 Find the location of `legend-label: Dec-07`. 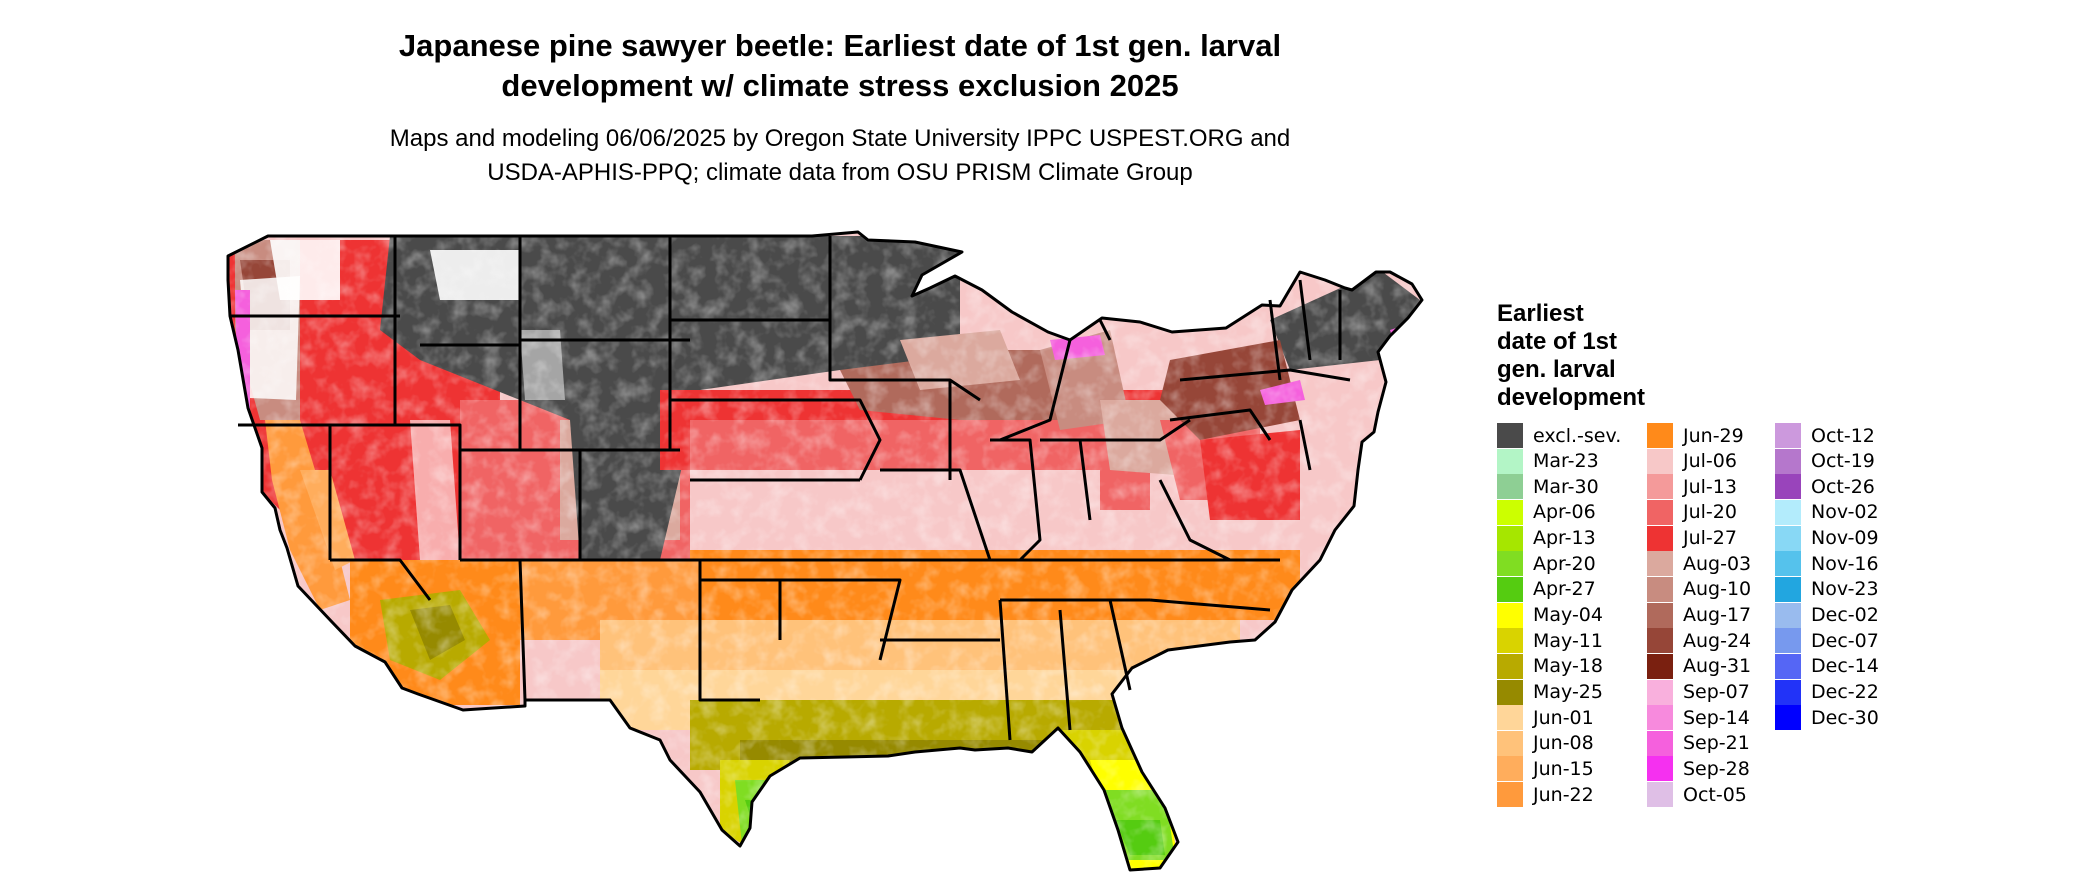

legend-label: Dec-07 is located at coordinates (1845, 640).